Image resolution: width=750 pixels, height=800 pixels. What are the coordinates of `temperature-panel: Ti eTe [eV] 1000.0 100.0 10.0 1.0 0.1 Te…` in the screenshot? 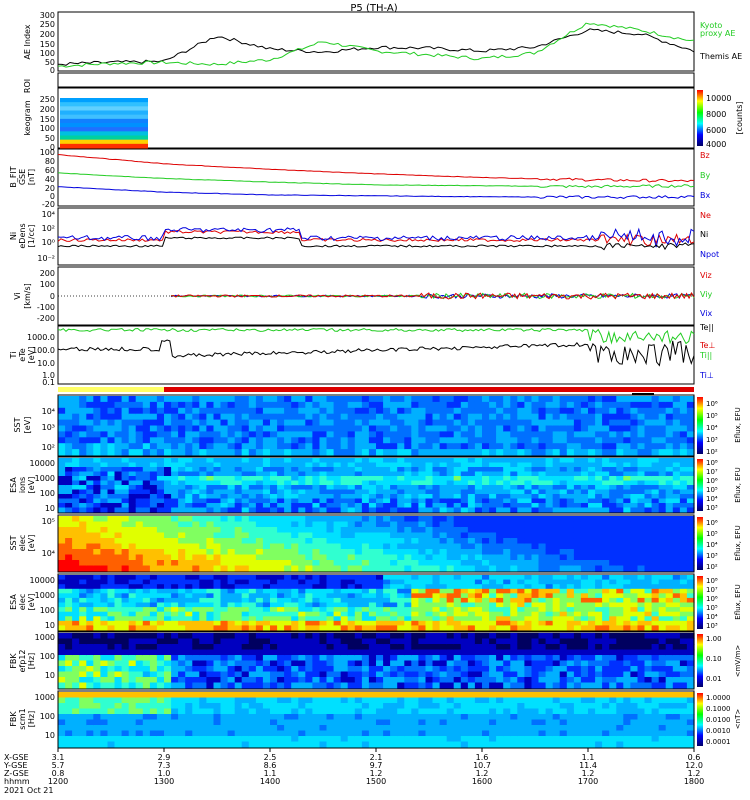 It's located at (362, 355).